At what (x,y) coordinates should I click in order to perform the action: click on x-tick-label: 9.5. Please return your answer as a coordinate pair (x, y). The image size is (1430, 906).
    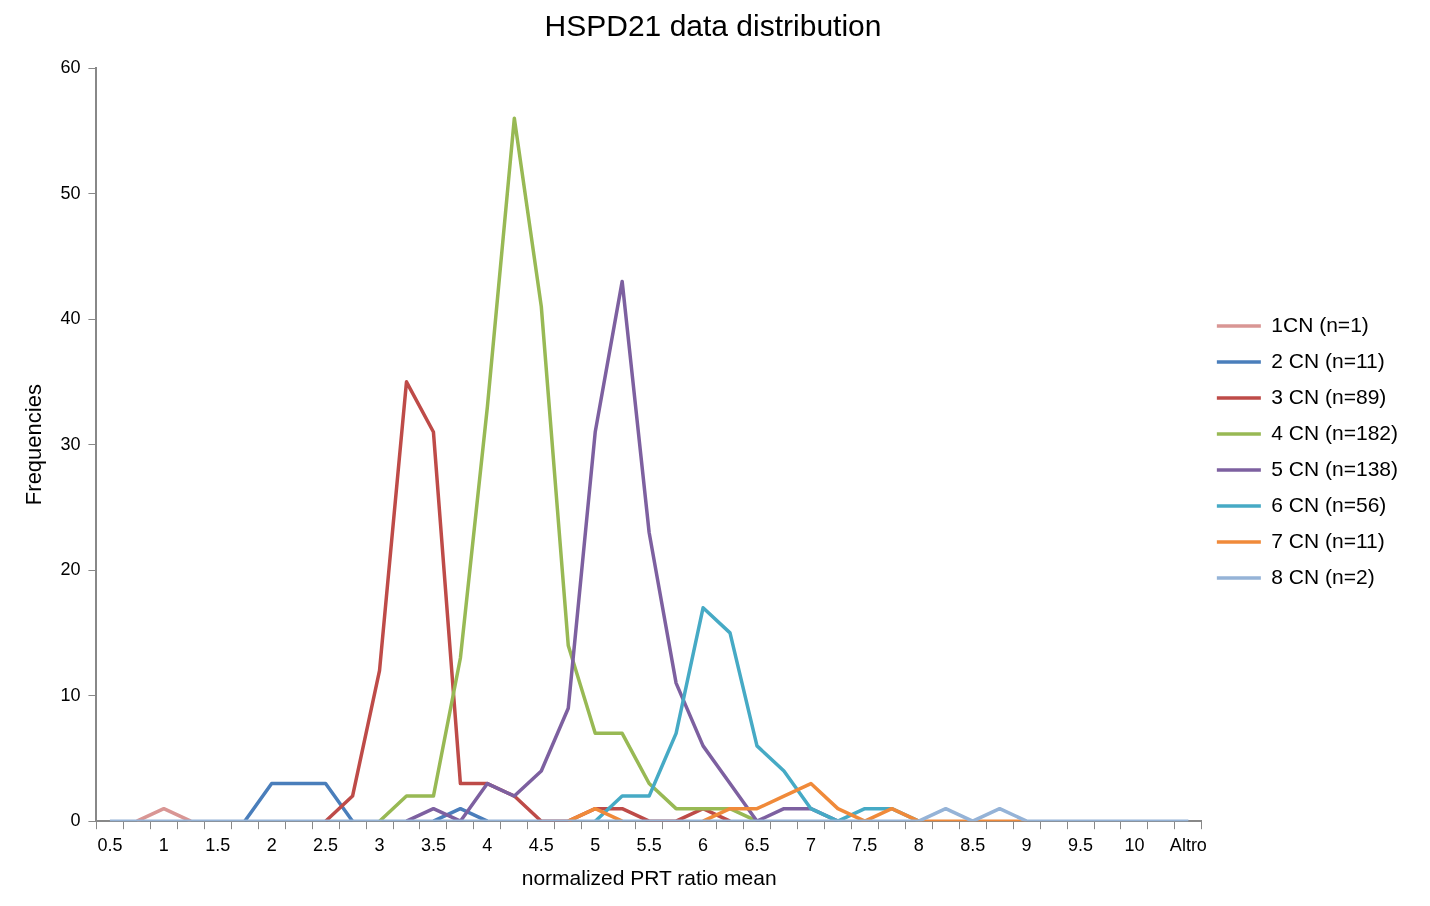
    Looking at the image, I should click on (1081, 844).